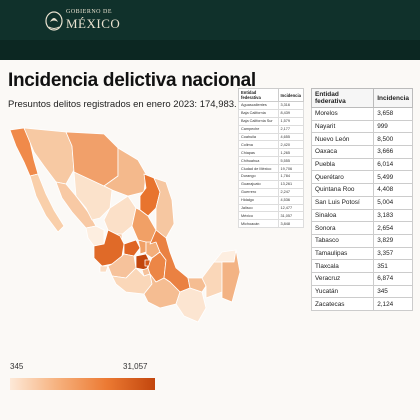  What do you see at coordinates (393, 139) in the screenshot?
I see `cell-incidence: 8,500` at bounding box center [393, 139].